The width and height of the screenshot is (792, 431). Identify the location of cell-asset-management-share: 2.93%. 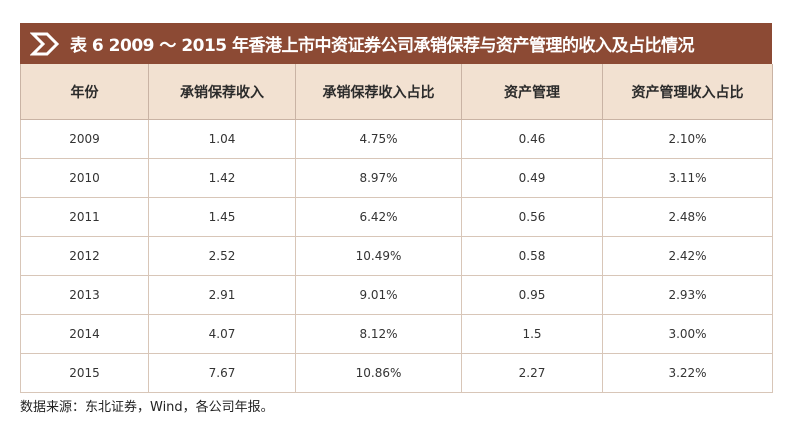
(687, 295).